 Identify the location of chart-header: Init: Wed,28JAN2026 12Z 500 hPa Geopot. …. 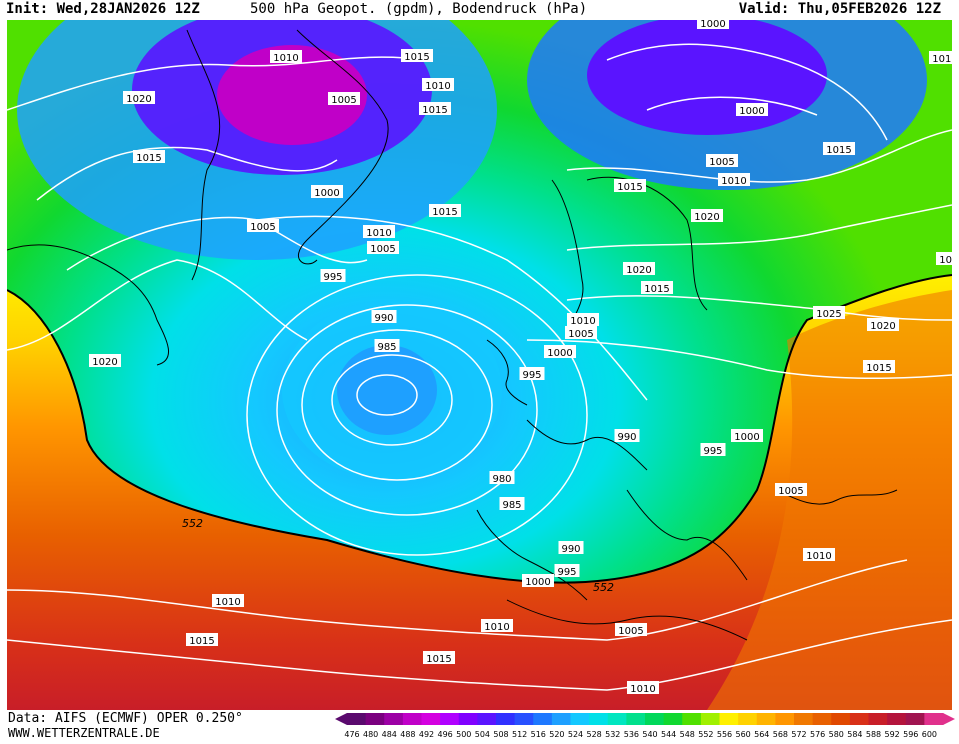
(479, 10).